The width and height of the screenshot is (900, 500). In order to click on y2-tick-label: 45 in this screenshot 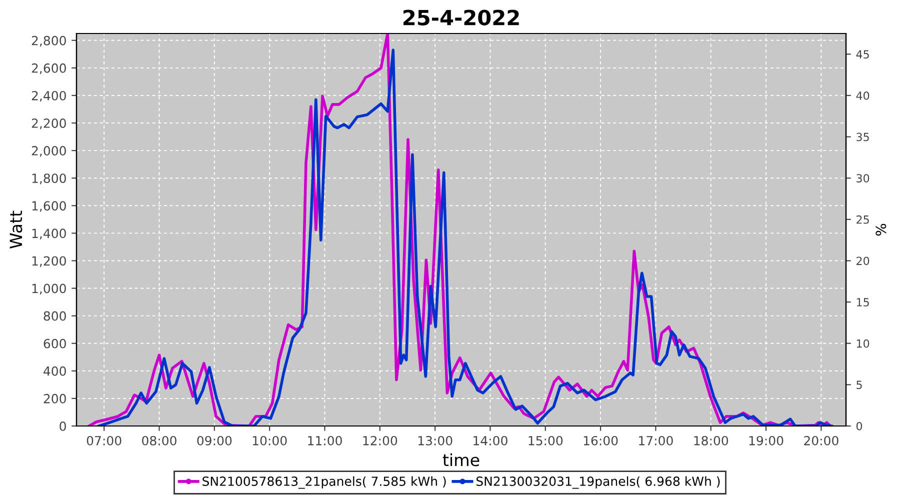, I will do `click(862, 54)`.